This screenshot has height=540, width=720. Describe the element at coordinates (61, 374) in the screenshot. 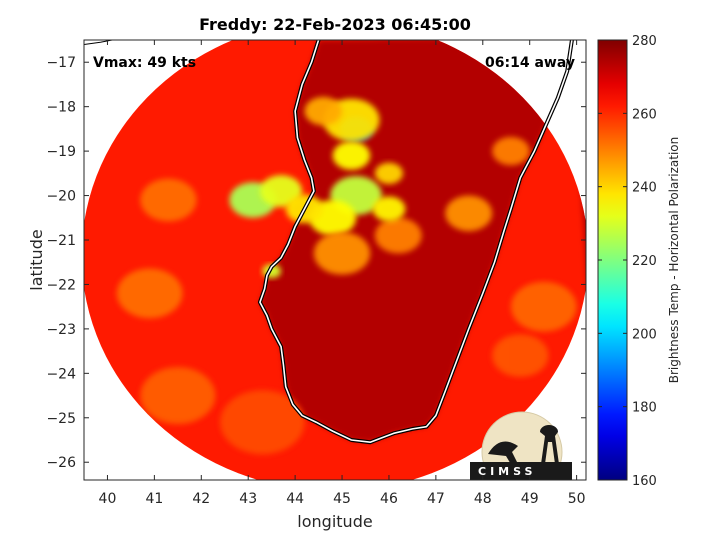

I see `y-tick-label: −24` at that location.